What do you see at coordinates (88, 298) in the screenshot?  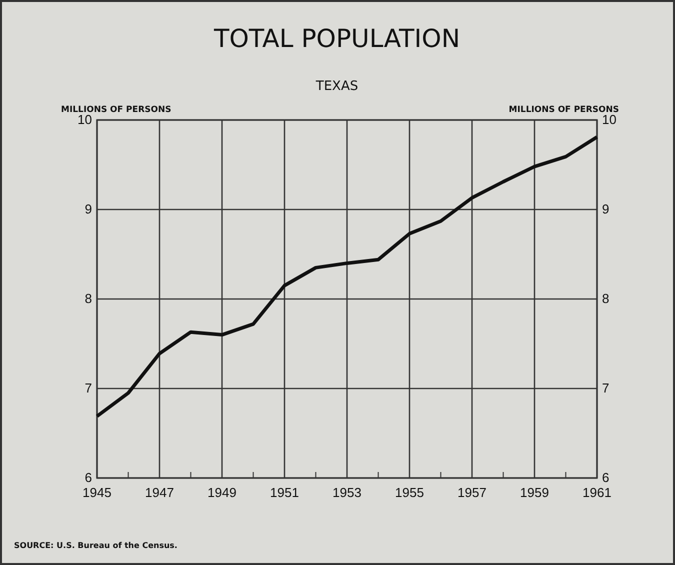 I see `y-tick-label: 8` at bounding box center [88, 298].